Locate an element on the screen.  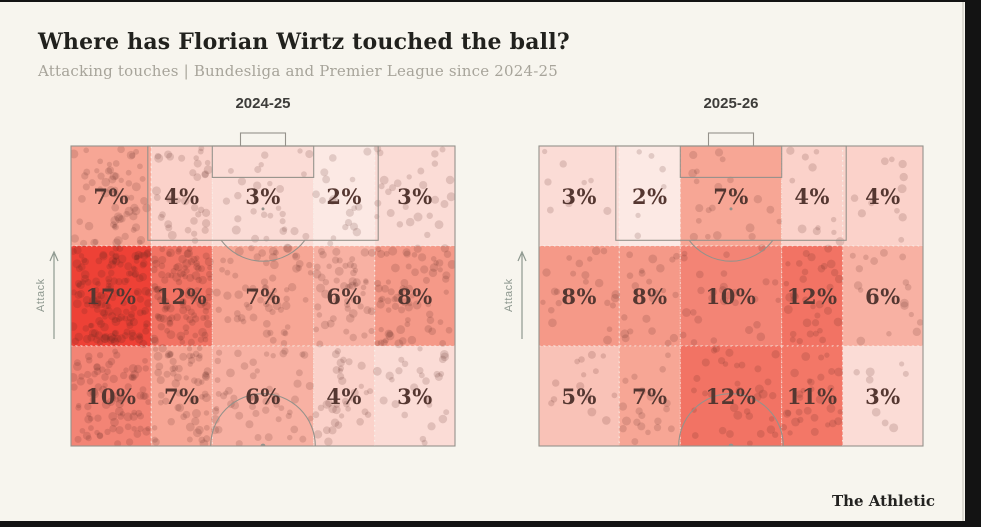
attack-direction-right: Attack is located at coordinates (518, 295).